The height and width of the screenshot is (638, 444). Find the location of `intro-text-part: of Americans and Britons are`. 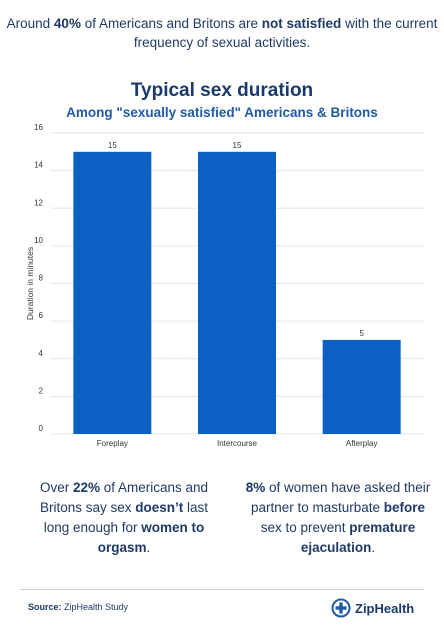

intro-text-part: of Americans and Britons are is located at coordinates (171, 23).